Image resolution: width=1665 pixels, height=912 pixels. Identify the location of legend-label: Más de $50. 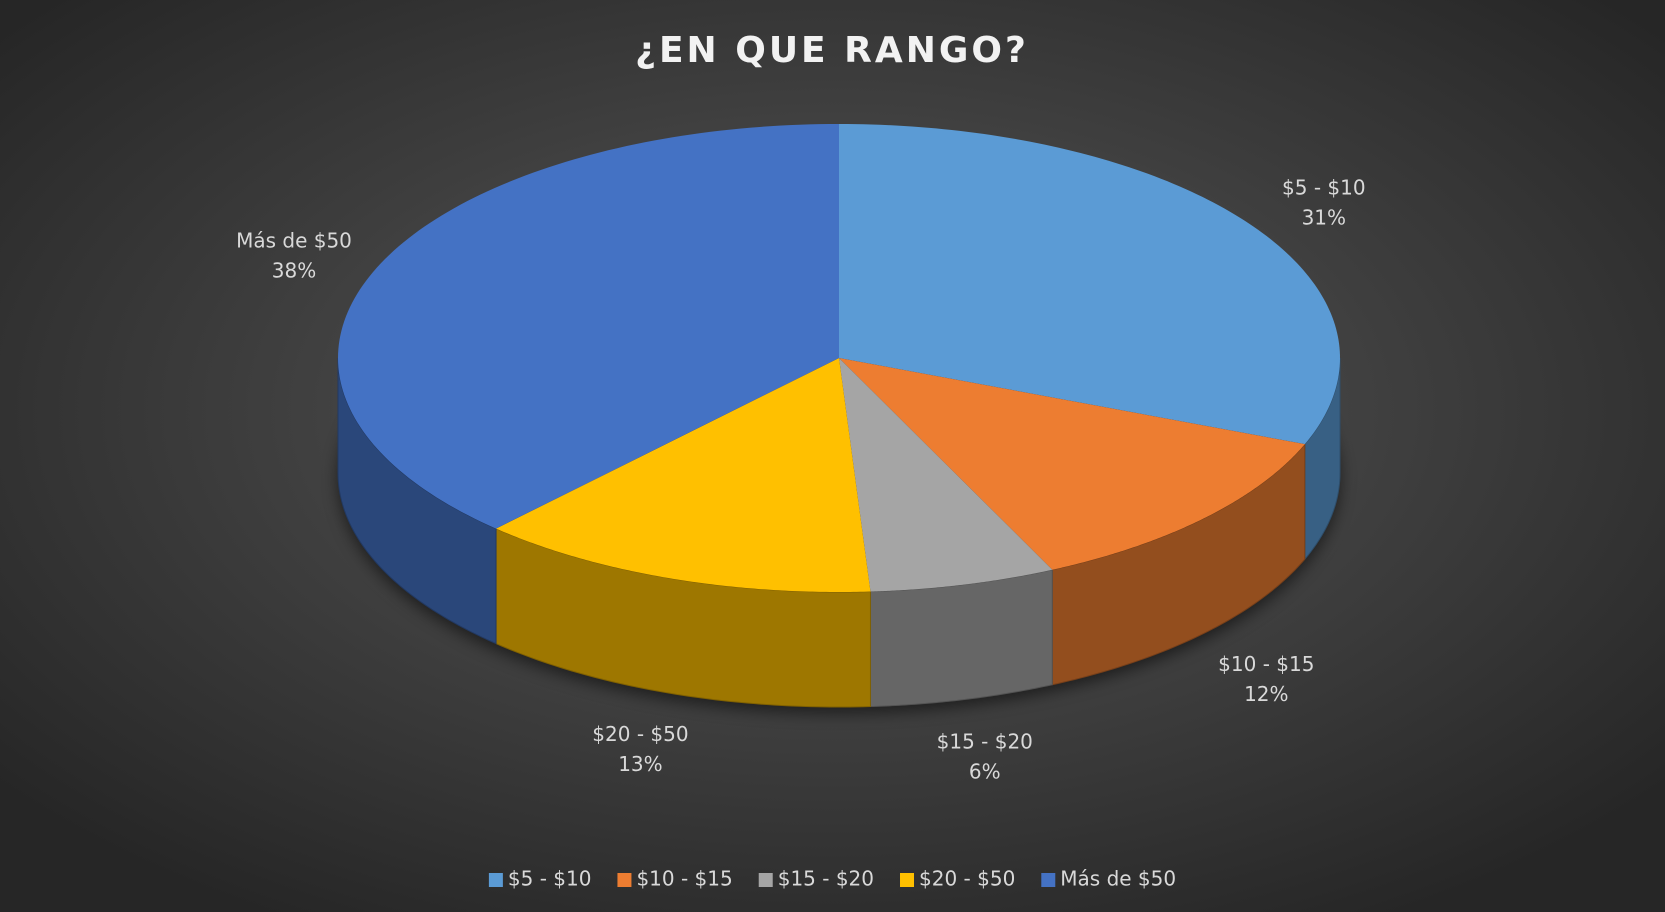
(1118, 879).